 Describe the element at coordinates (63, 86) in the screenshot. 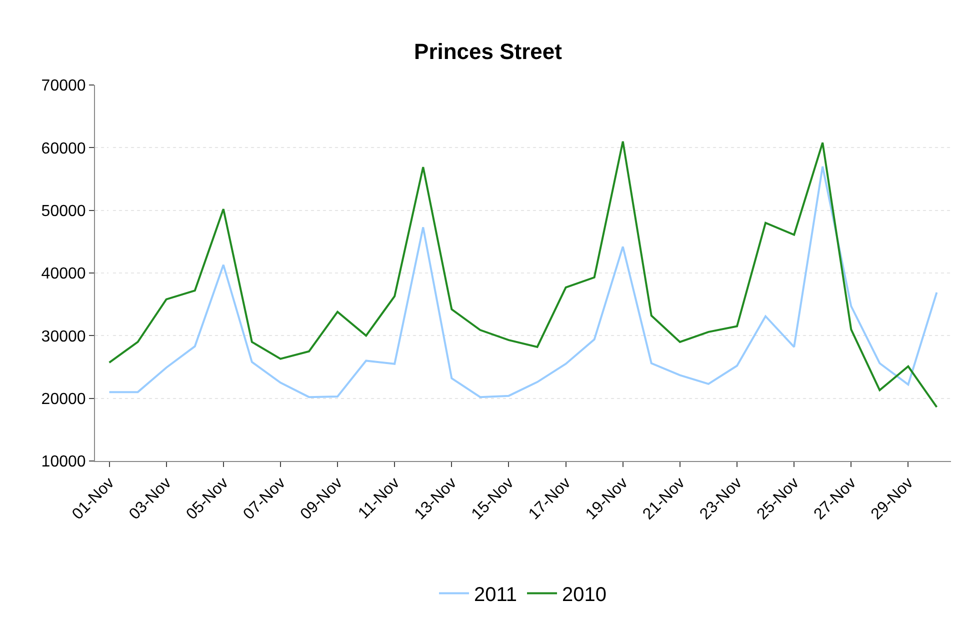

I see `y-tick-label: 70000` at that location.